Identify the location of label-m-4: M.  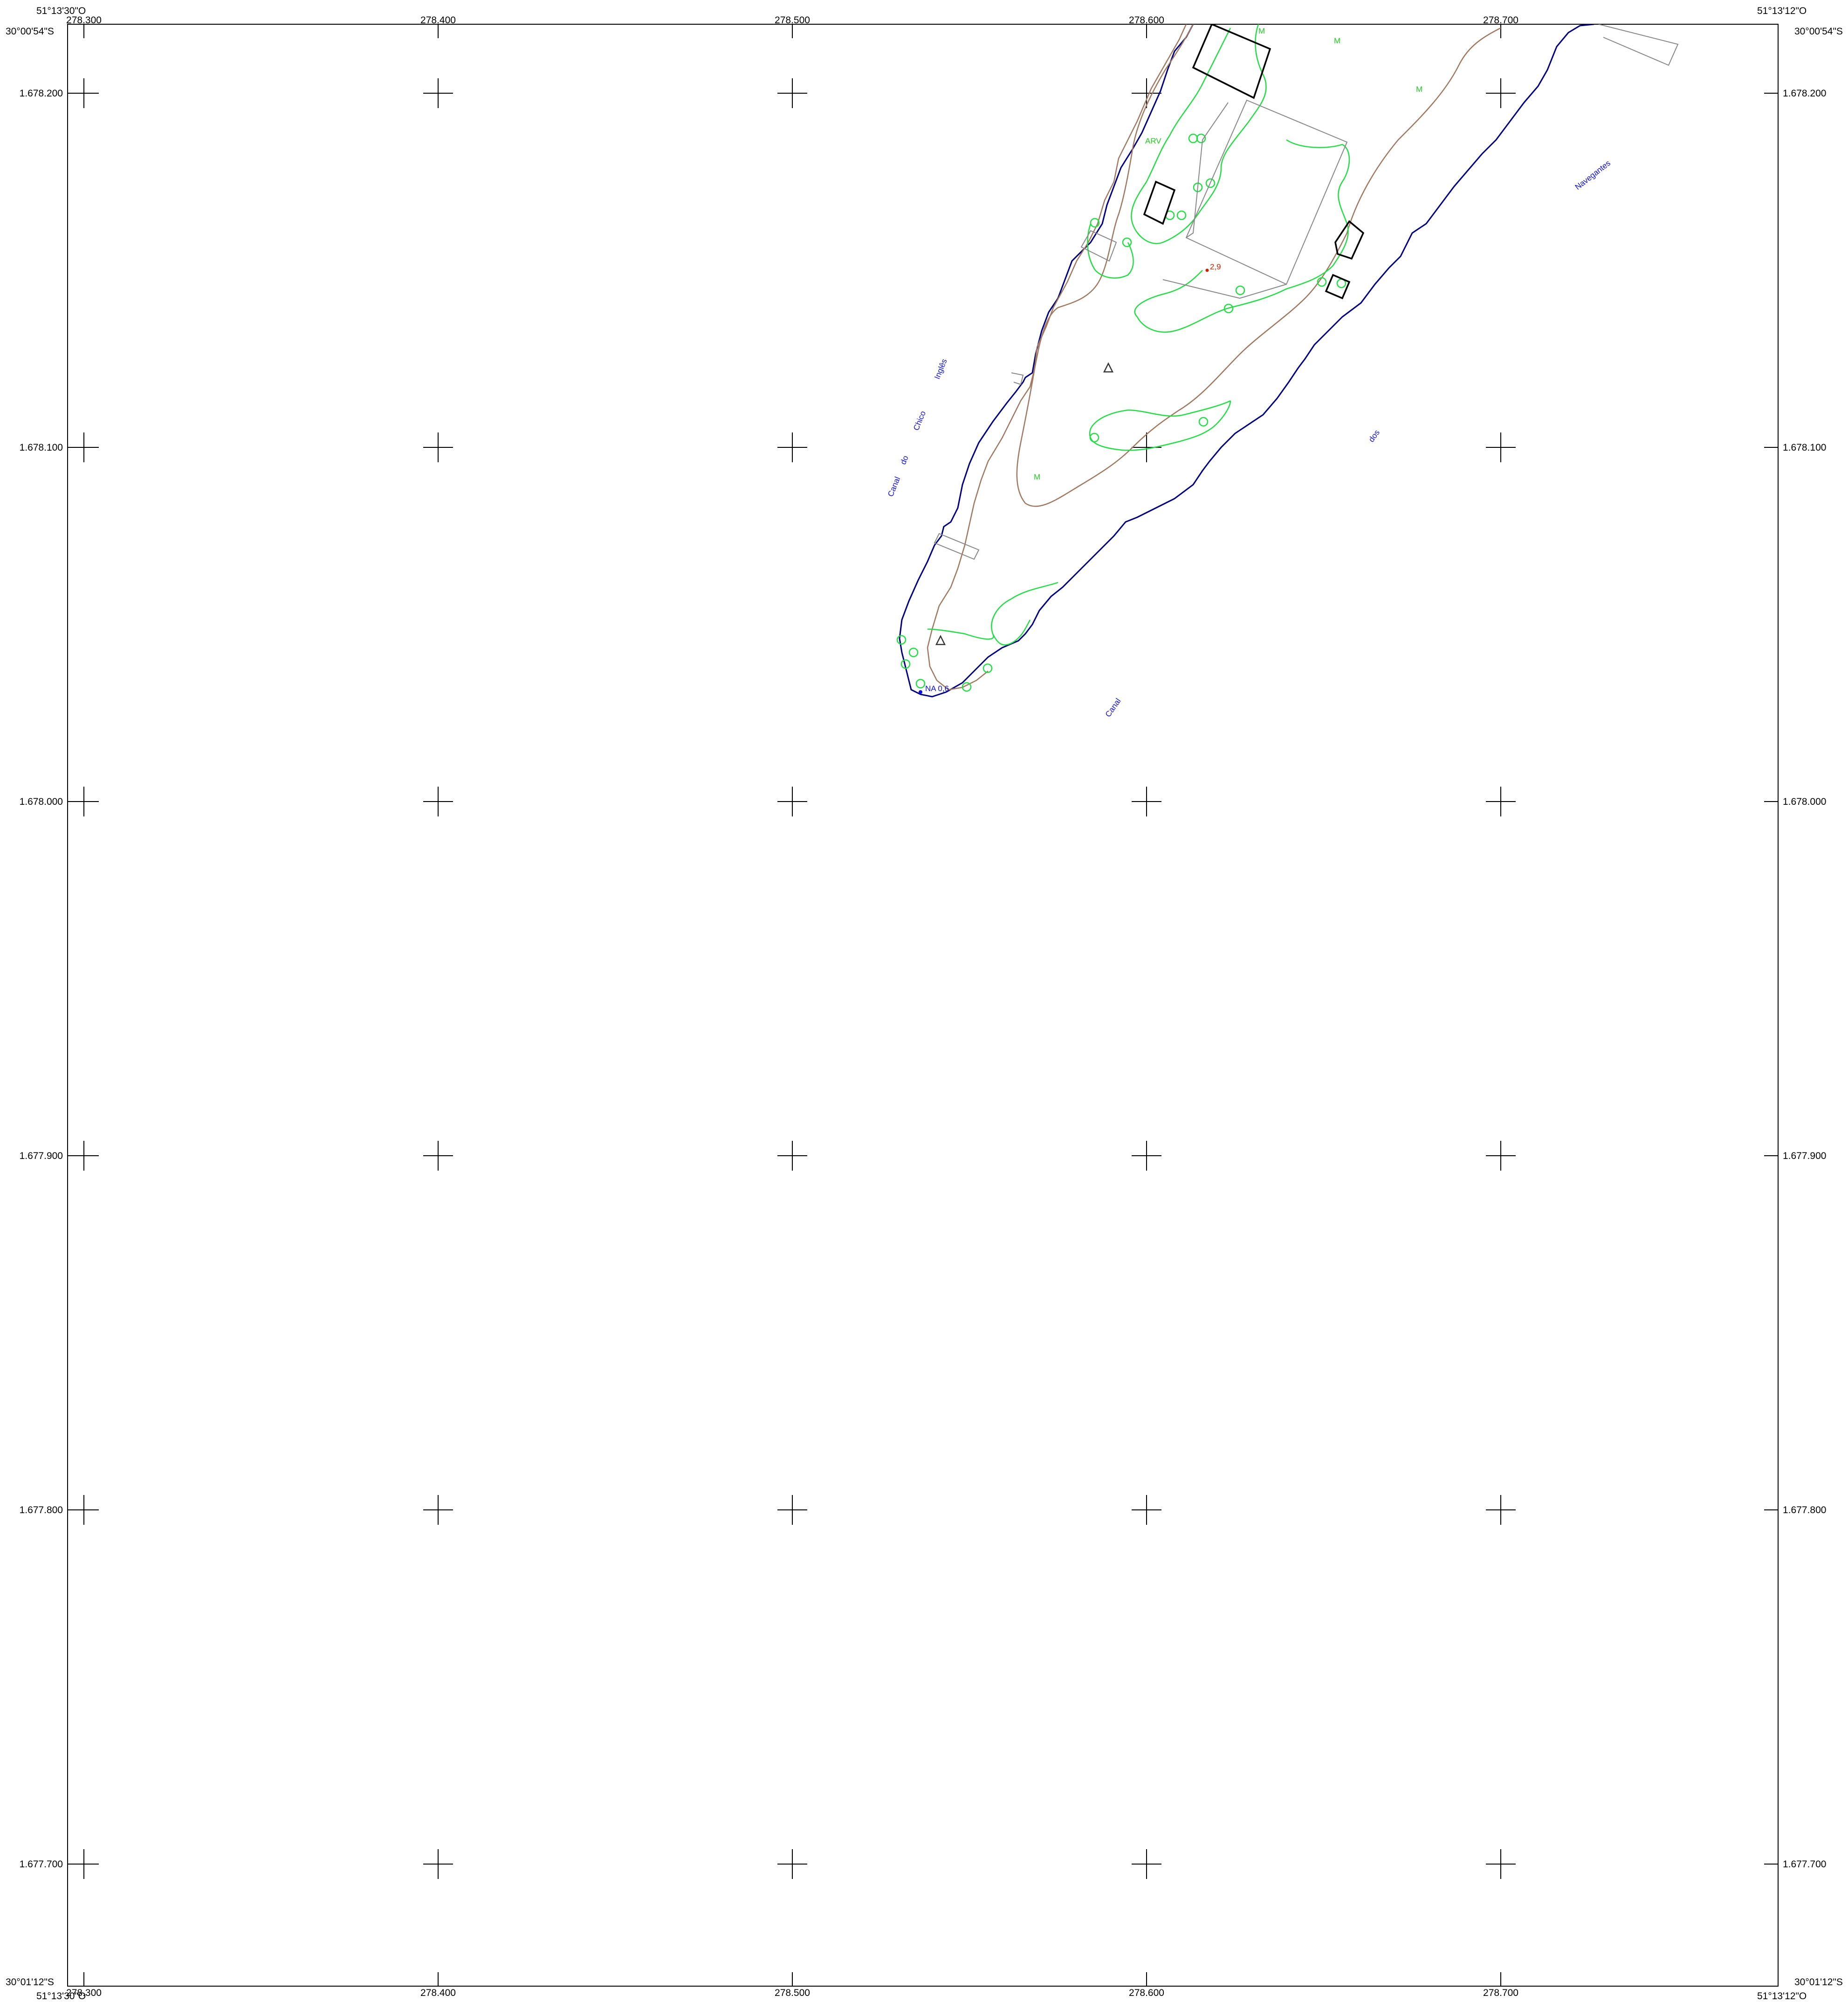
(1037, 477).